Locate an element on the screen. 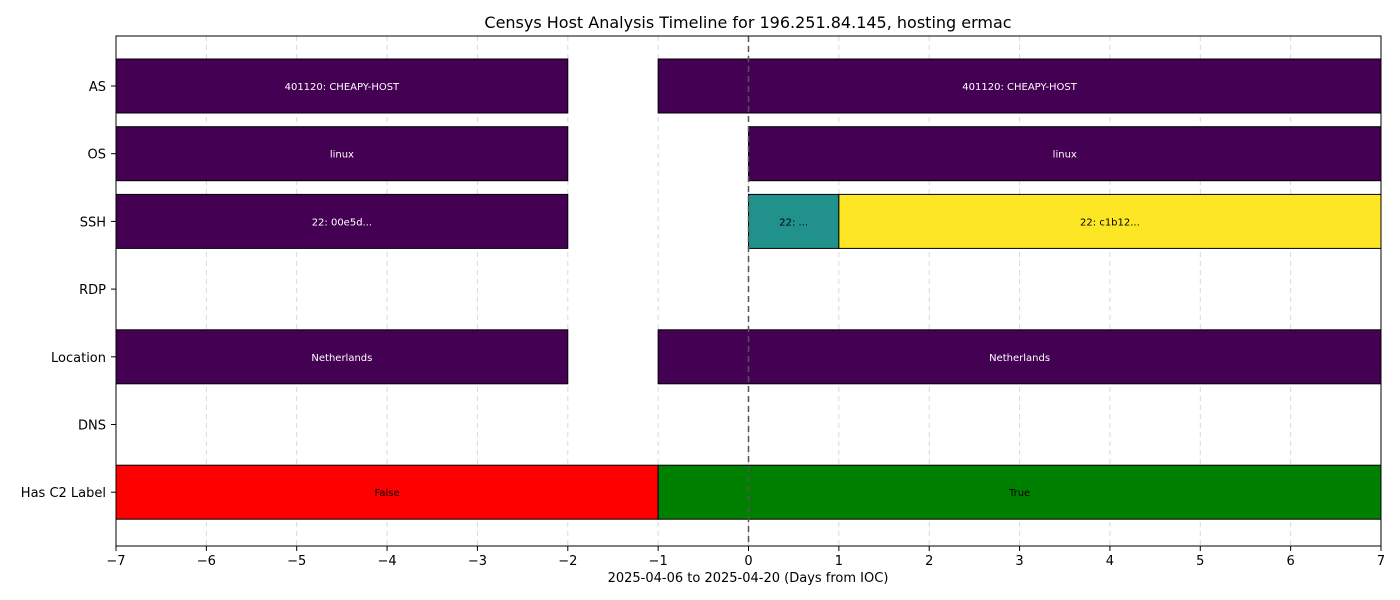  x-tick-label: 2 is located at coordinates (929, 561).